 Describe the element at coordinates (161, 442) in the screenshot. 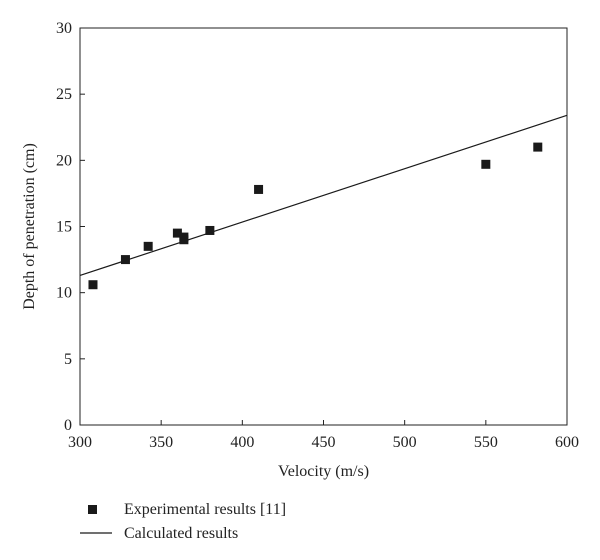

I see `x-tick-label: 350` at that location.